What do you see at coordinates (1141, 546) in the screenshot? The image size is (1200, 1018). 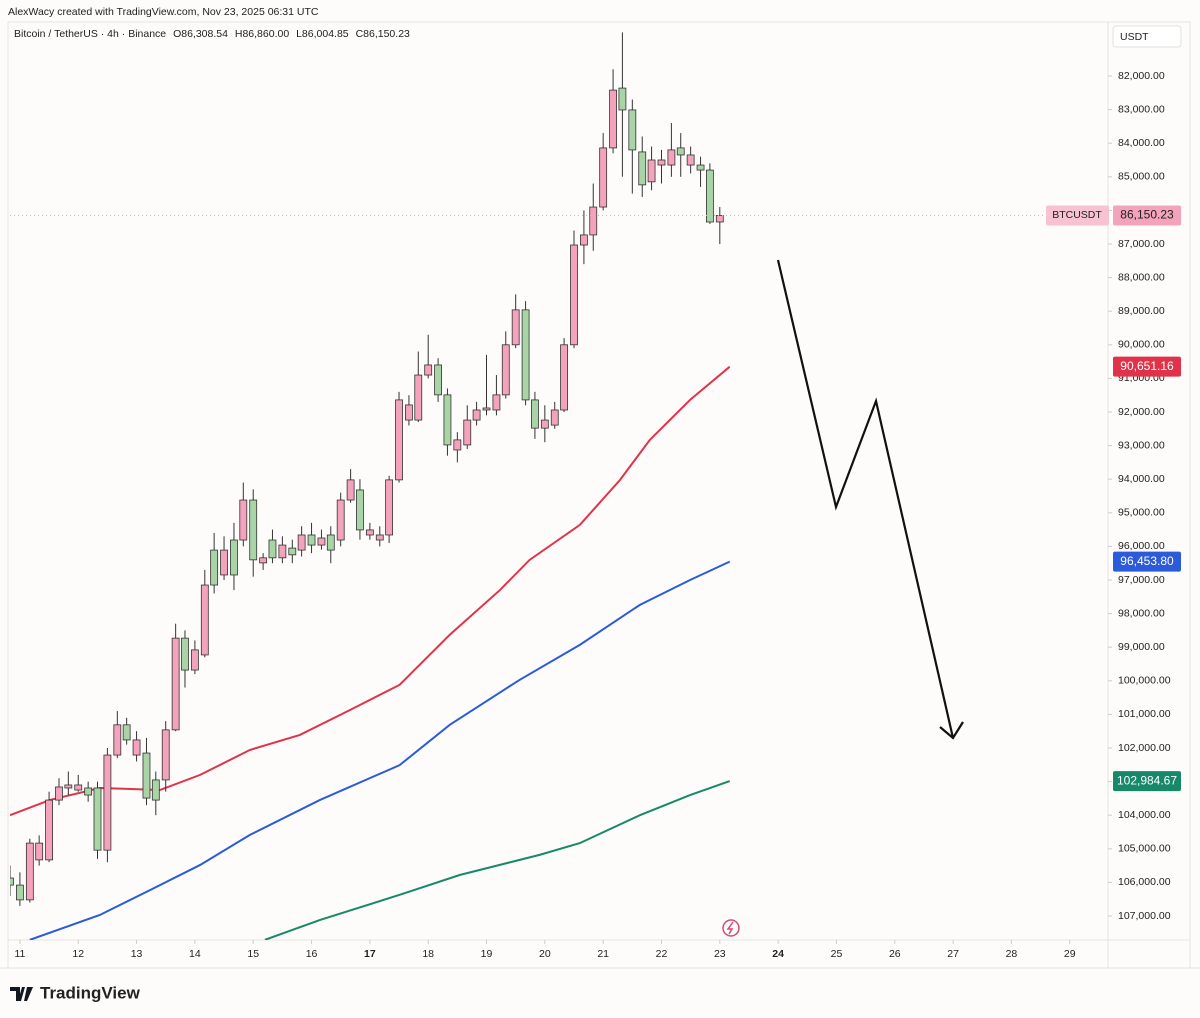 I see `y-tick-label: 96,000.00` at bounding box center [1141, 546].